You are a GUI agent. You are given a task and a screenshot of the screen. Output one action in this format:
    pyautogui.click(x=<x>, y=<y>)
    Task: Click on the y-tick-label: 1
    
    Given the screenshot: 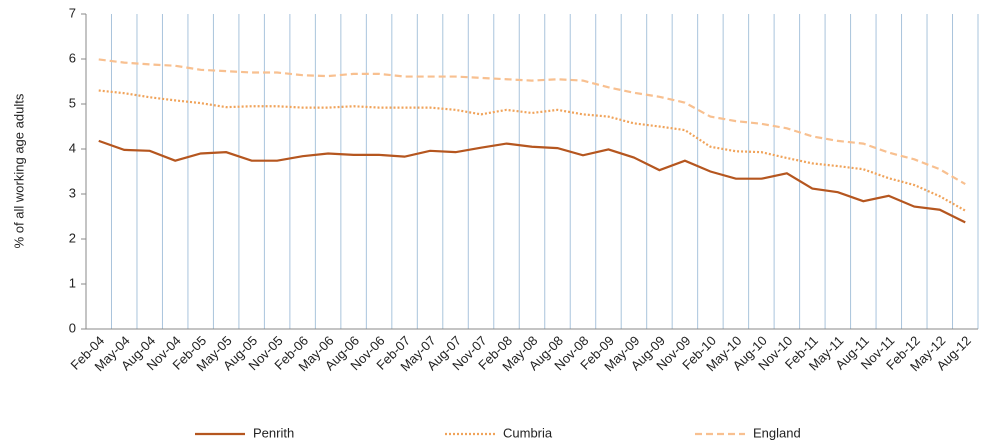 What is the action you would take?
    pyautogui.click(x=72, y=282)
    